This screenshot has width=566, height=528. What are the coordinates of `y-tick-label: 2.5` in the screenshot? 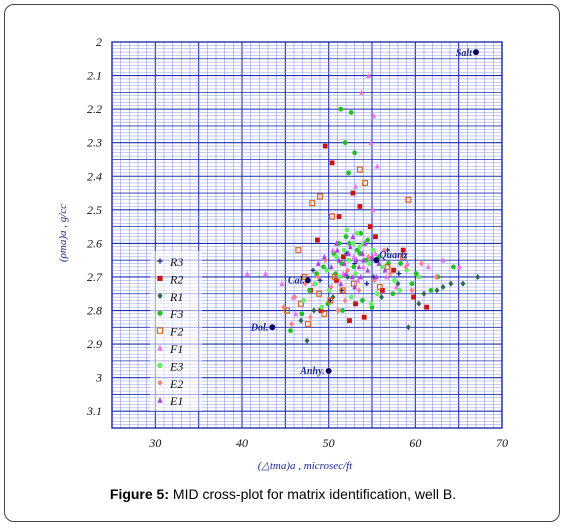 It's located at (94, 210).